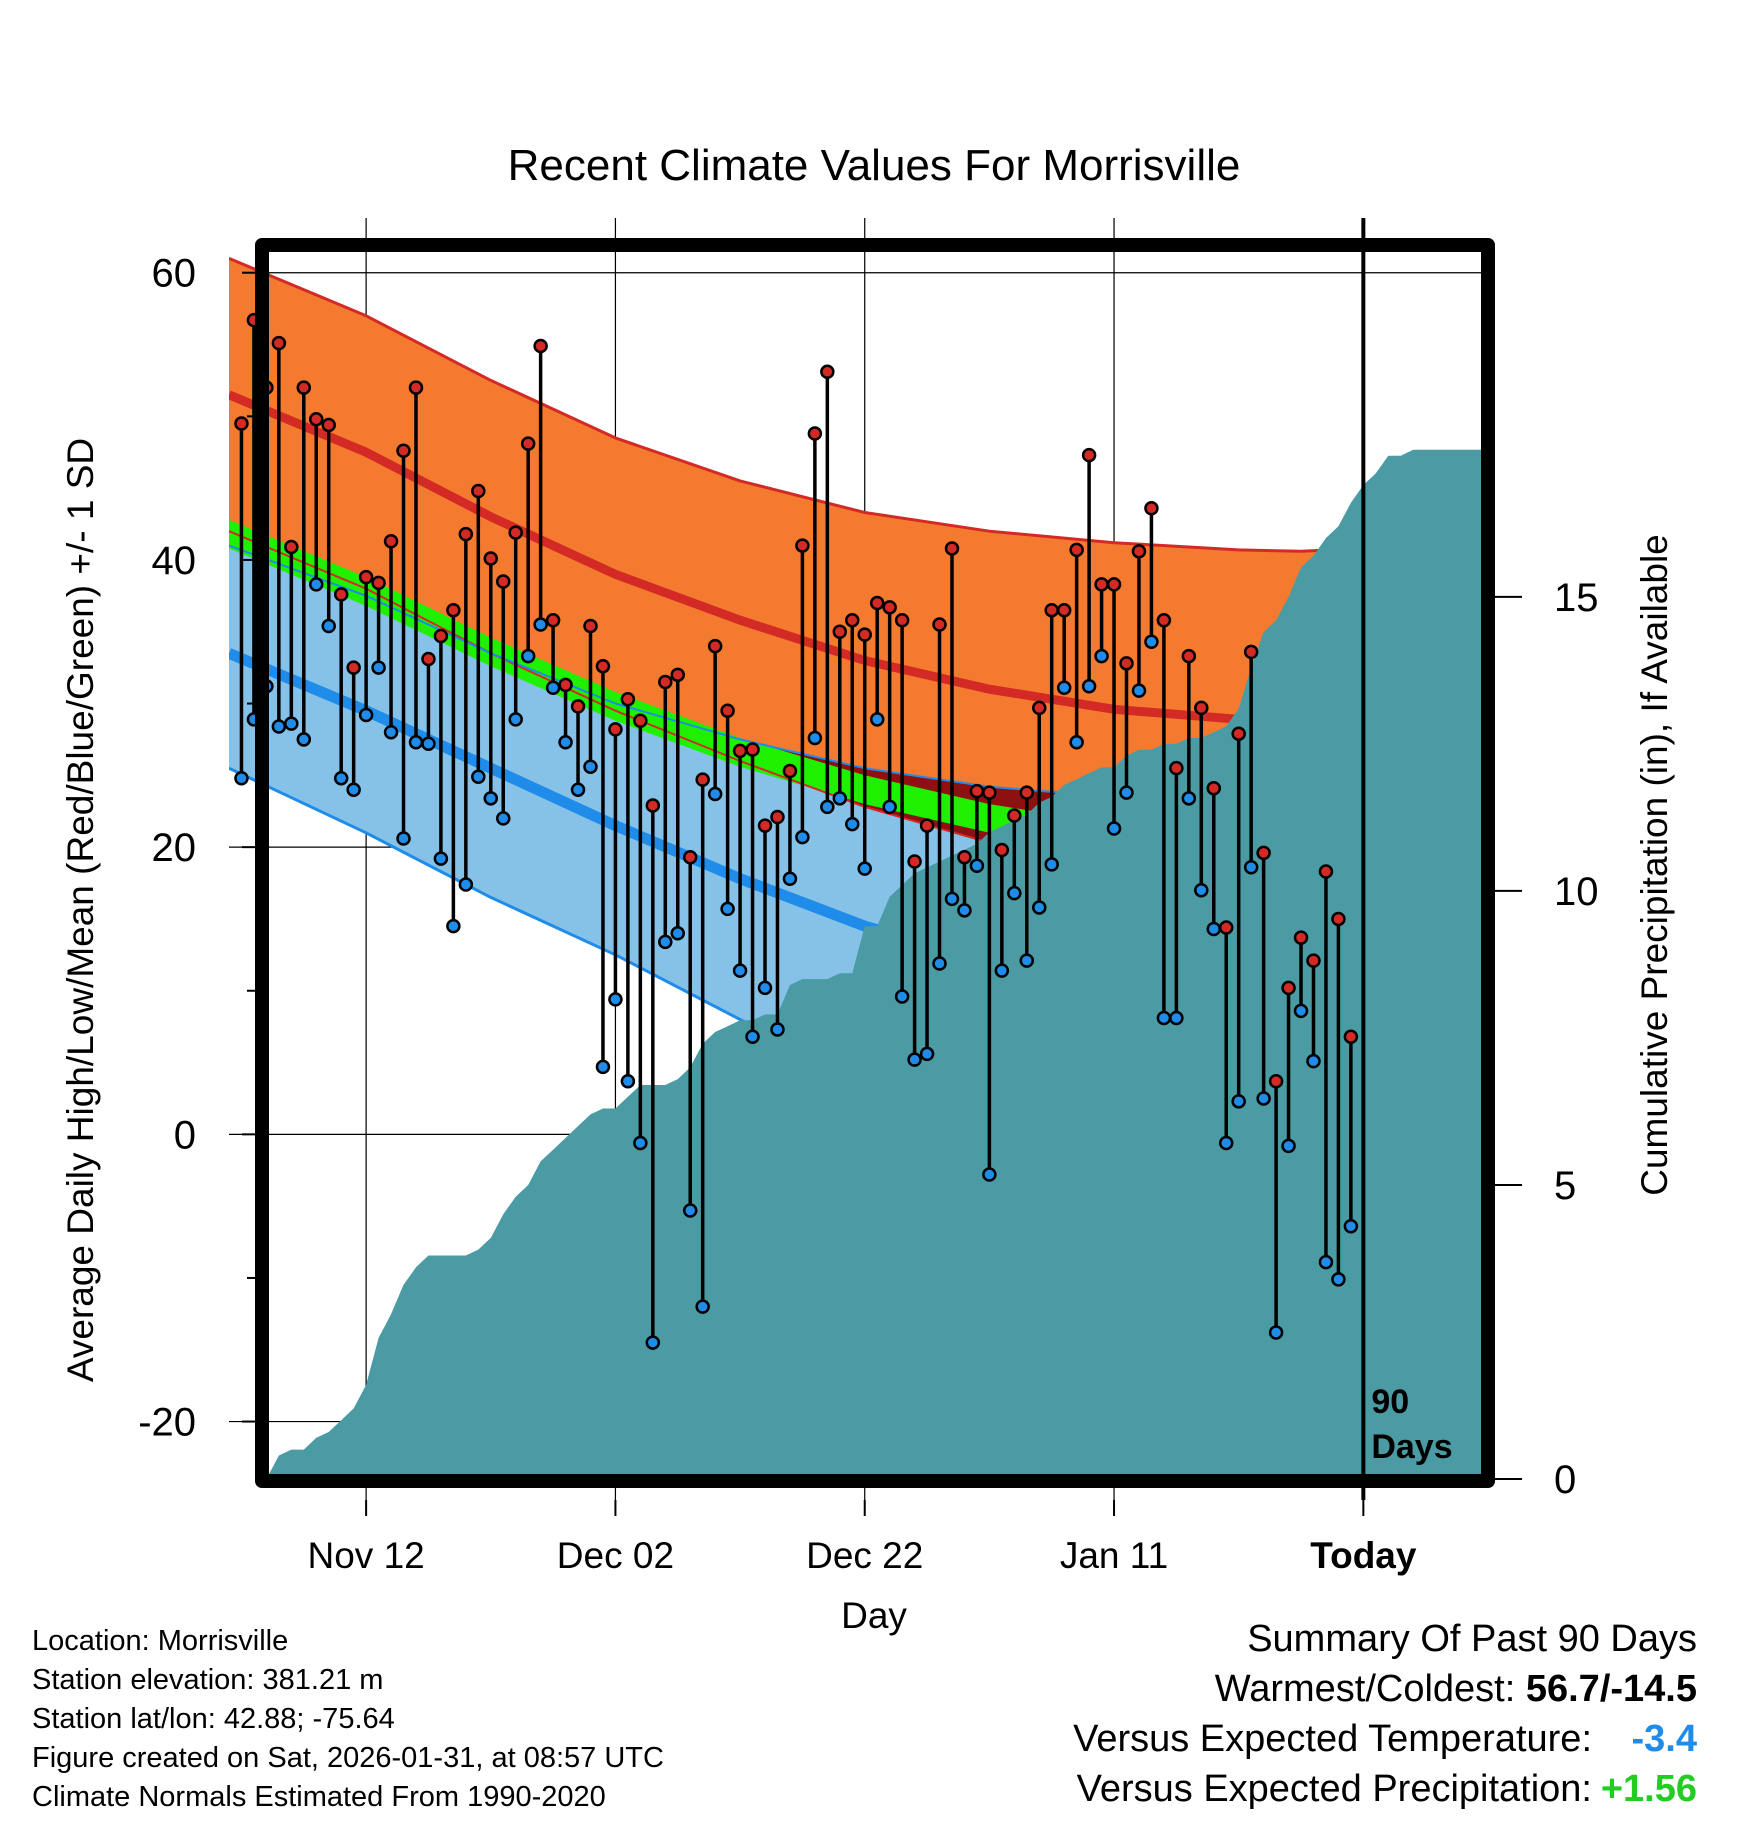  Describe the element at coordinates (1611, 1689) in the screenshot. I see `warm-cold-value: 56.7/-14.5` at that location.